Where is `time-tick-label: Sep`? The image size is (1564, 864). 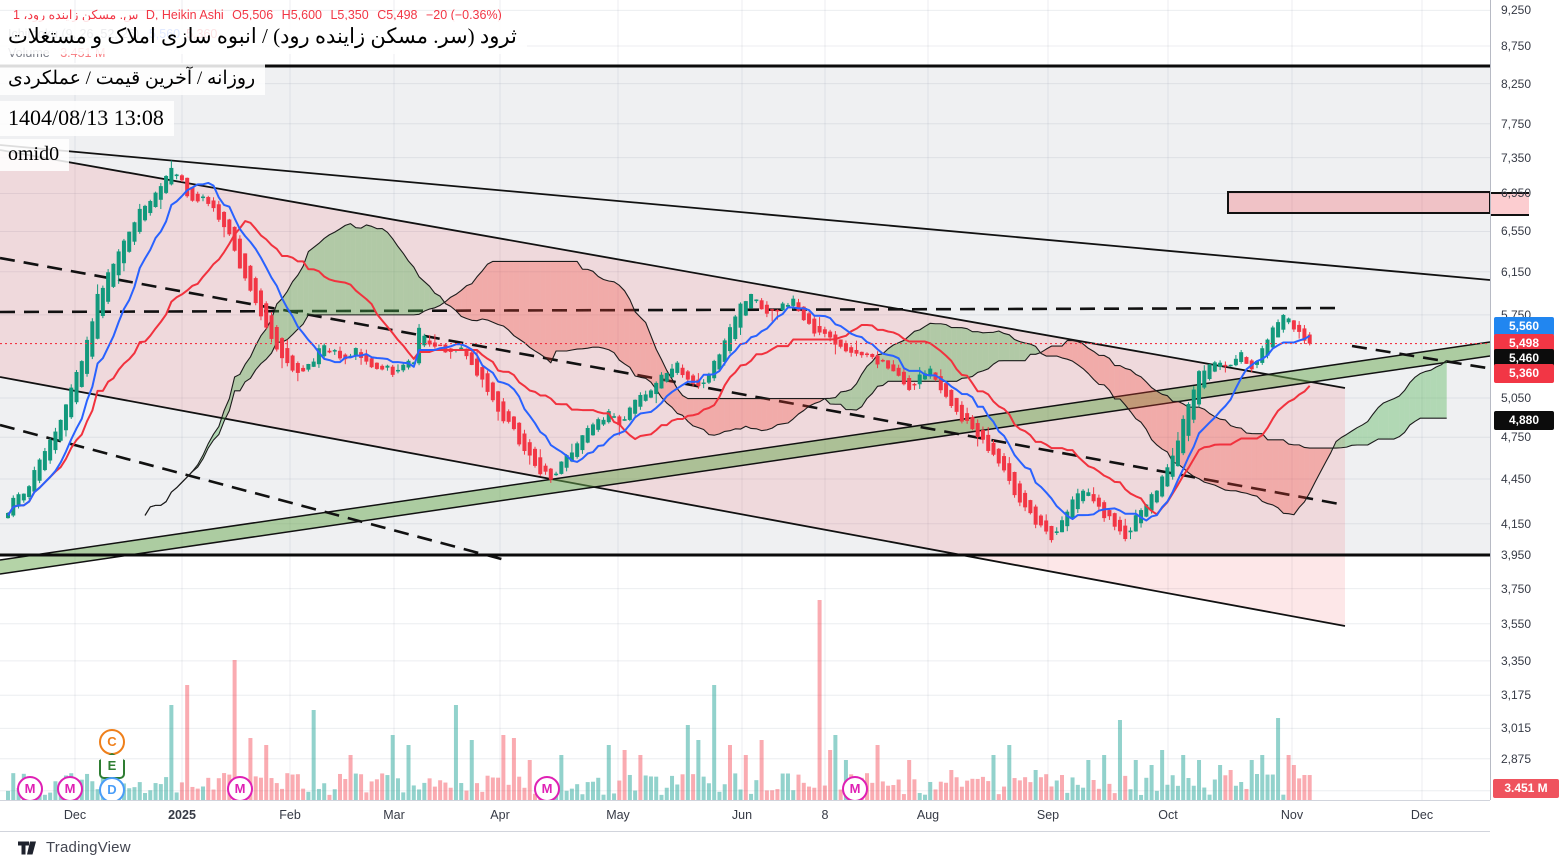
time-tick-label: Sep is located at coordinates (1048, 815).